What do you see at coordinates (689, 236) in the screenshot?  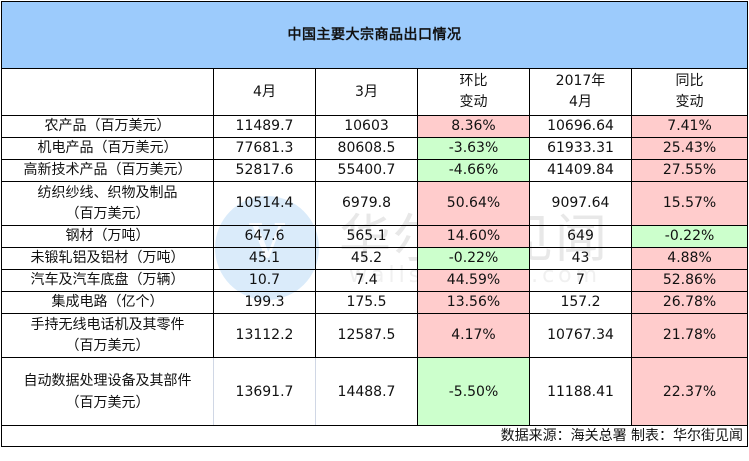 I see `cell-yoy: -0.22%` at bounding box center [689, 236].